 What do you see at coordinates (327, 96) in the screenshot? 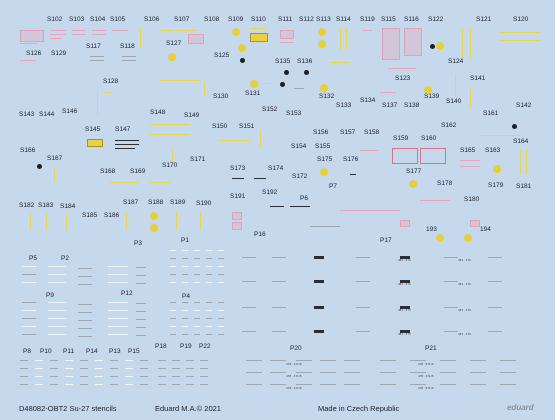
I see `label-S132: S132` at bounding box center [327, 96].